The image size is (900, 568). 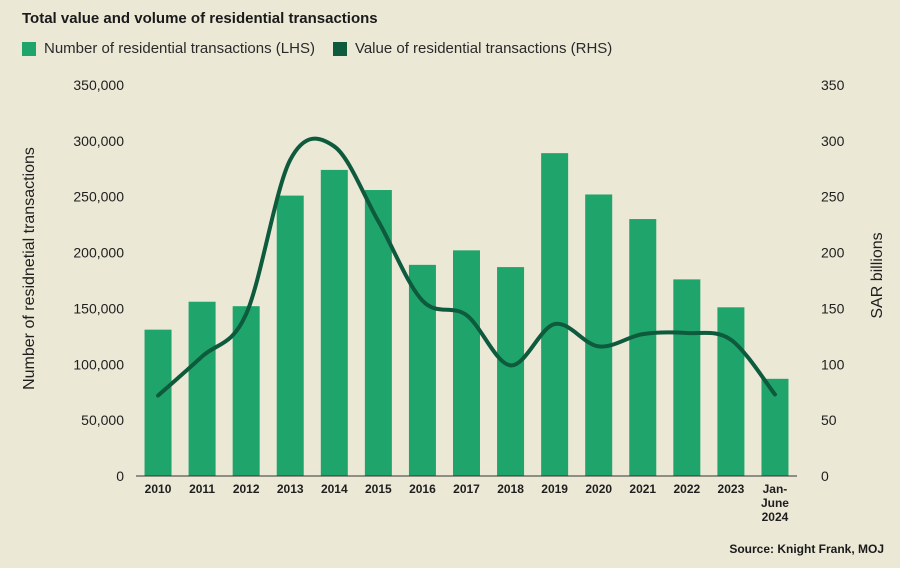 What do you see at coordinates (334, 489) in the screenshot?
I see `x-axis-tick-label: 2014` at bounding box center [334, 489].